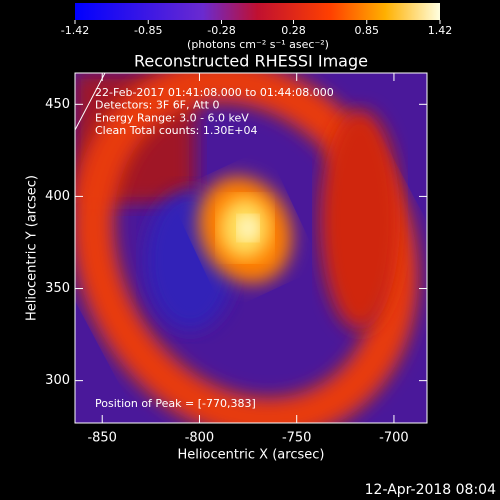 The height and width of the screenshot is (500, 500). I want to click on annotation: 22-Feb-2017 01:41:08.000 to 01:44:08.000, so click(214, 92).